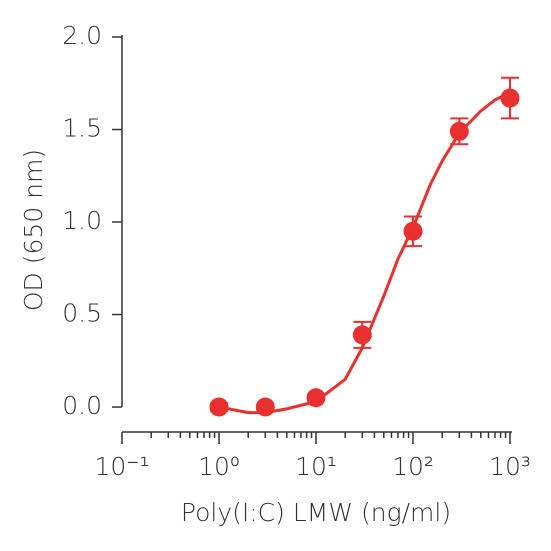  What do you see at coordinates (82, 405) in the screenshot?
I see `y-tick-label: 0.0` at bounding box center [82, 405].